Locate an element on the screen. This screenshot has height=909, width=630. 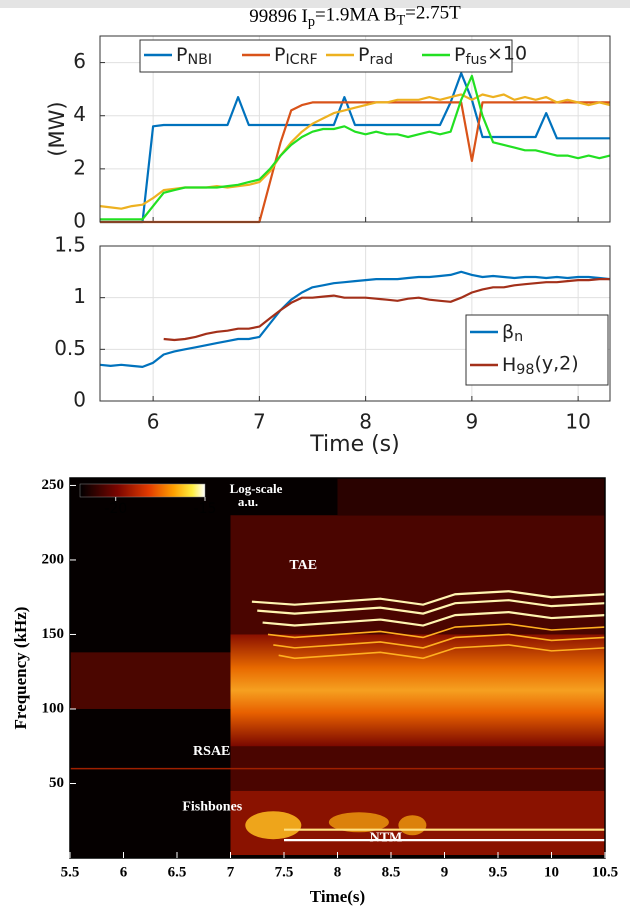
y-tick-label: 250 is located at coordinates (53, 485).